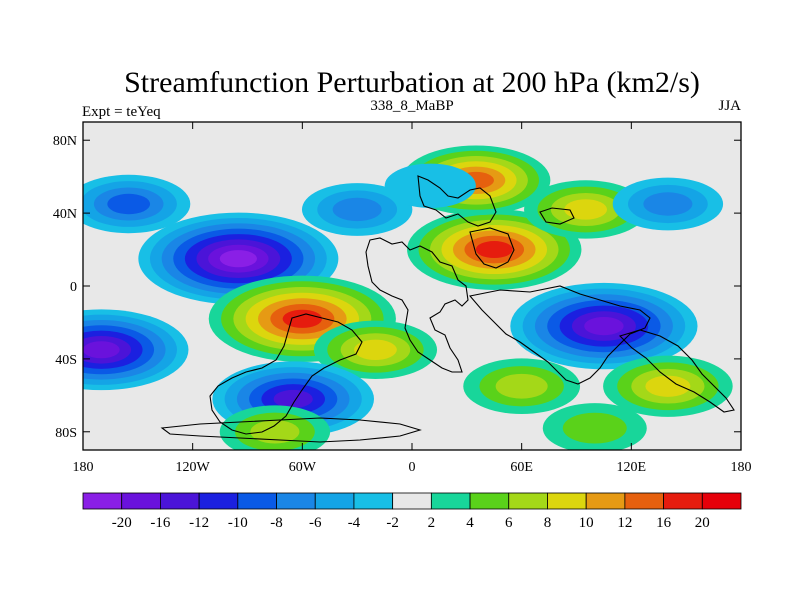  I want to click on colorbar-label: 4, so click(470, 523).